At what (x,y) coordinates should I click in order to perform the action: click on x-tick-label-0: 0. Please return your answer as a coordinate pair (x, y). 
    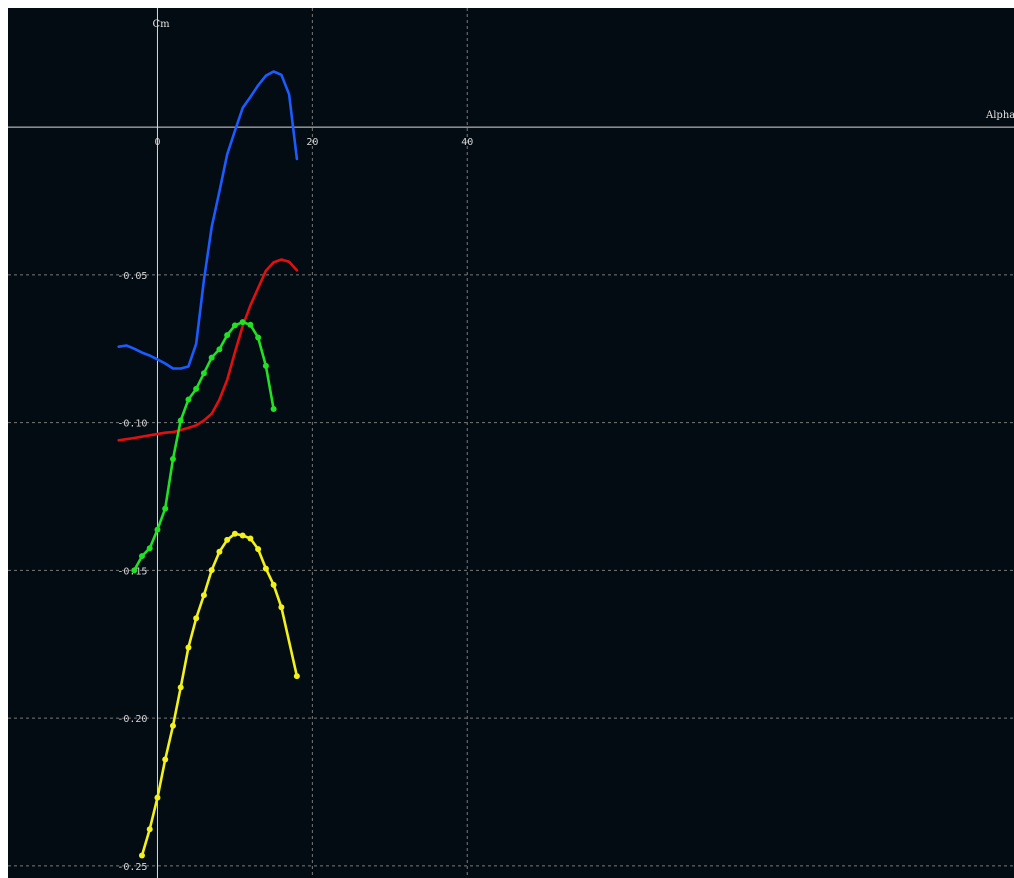
    Looking at the image, I should click on (157, 142).